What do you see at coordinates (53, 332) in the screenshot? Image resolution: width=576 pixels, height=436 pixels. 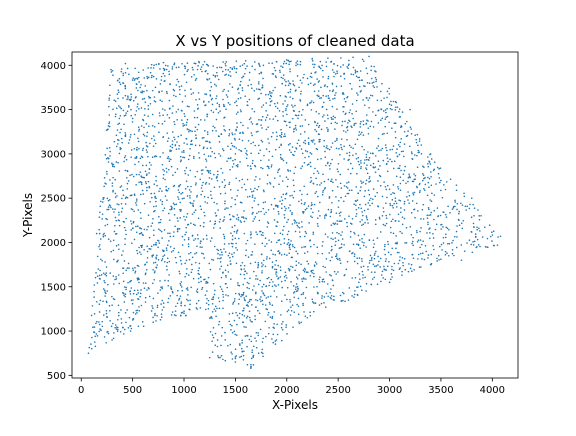 I see `y-tick-label: 1000` at bounding box center [53, 332].